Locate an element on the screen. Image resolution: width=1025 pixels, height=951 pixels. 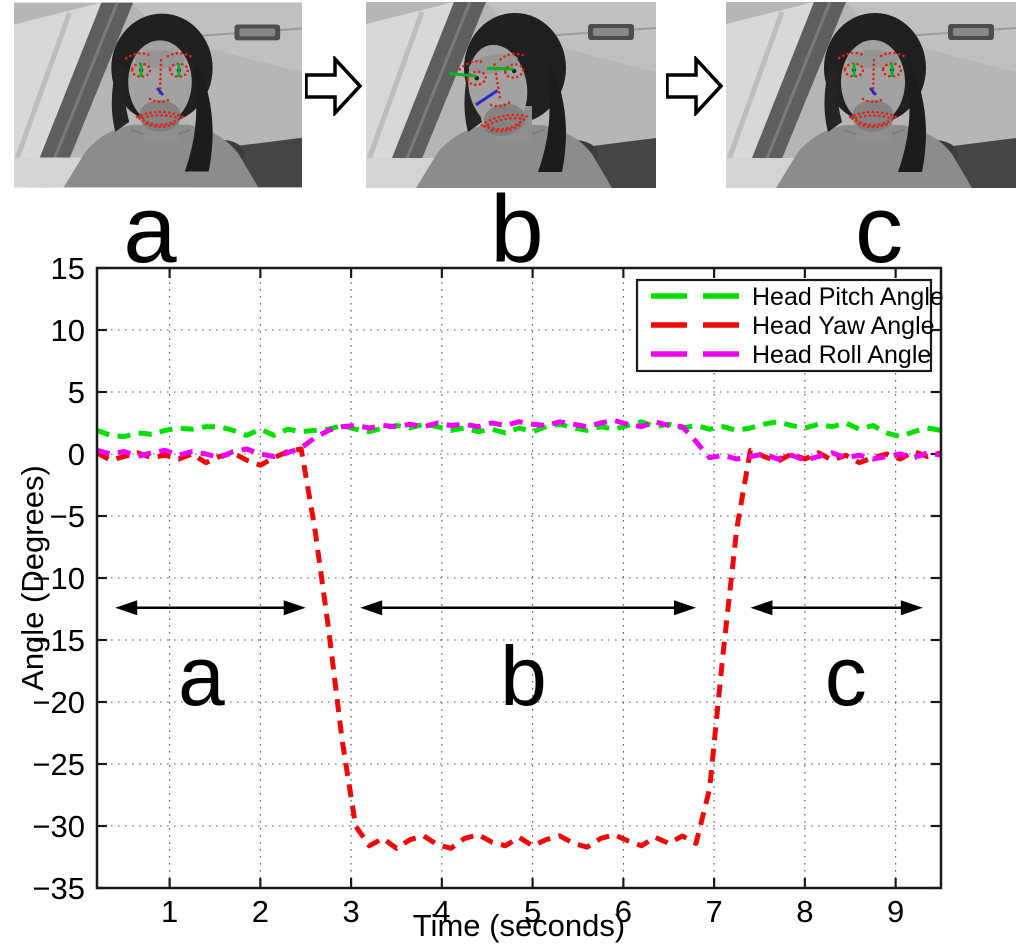
x-tick-label-5: 5 is located at coordinates (532, 911).